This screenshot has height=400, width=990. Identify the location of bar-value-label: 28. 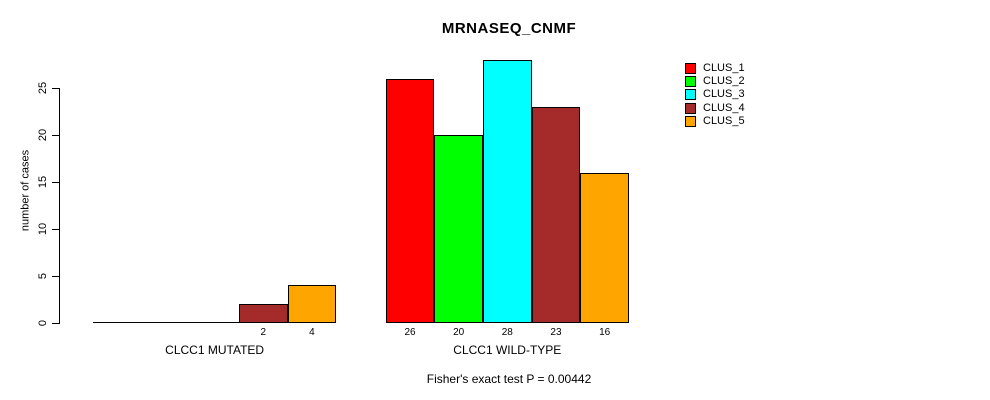
(507, 332).